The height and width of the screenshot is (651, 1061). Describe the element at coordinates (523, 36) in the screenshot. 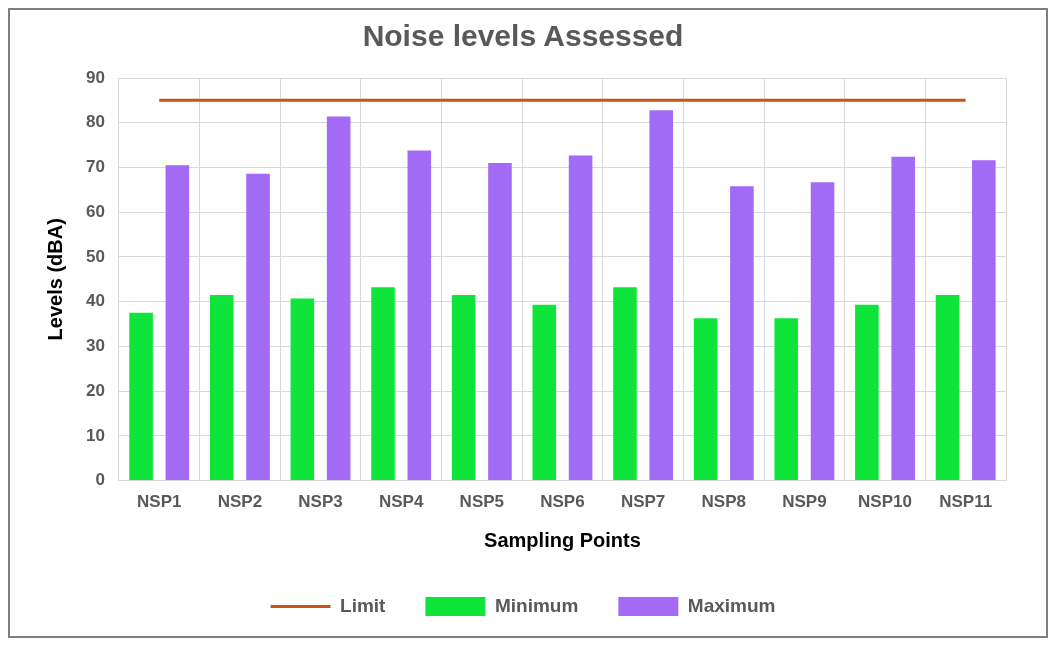

I see `chart-title: Noise levels Assessed` at that location.